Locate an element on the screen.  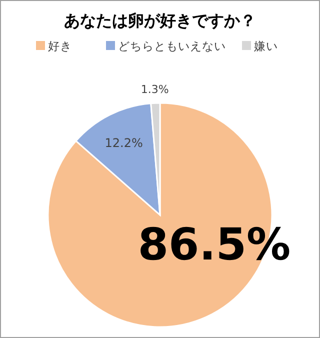
legend-label: 好き is located at coordinates (60, 46).